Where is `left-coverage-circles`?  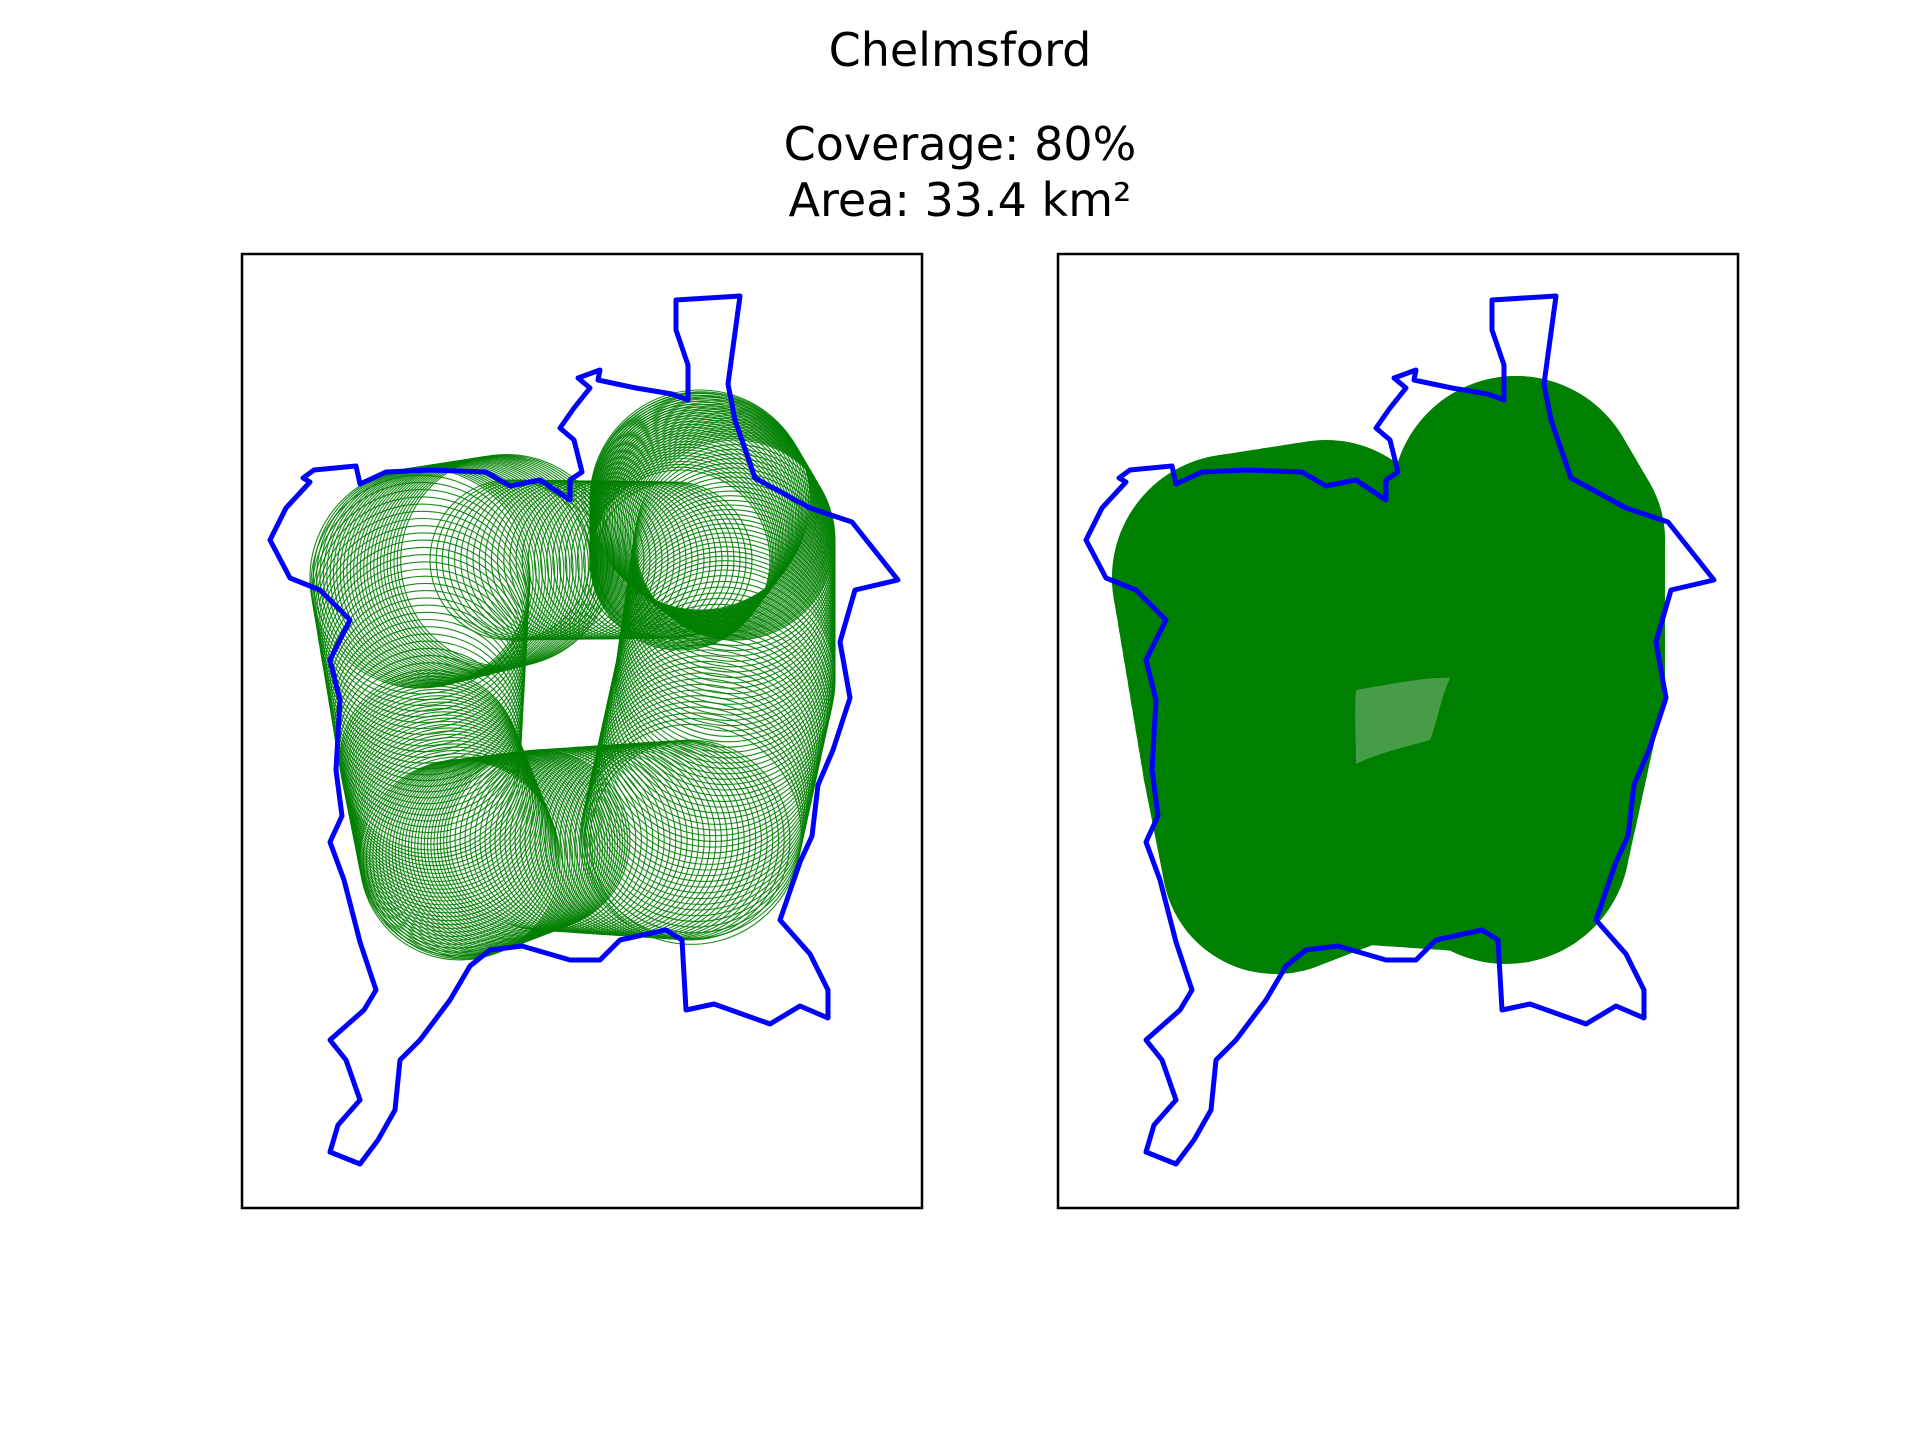 left-coverage-circles is located at coordinates (572, 675).